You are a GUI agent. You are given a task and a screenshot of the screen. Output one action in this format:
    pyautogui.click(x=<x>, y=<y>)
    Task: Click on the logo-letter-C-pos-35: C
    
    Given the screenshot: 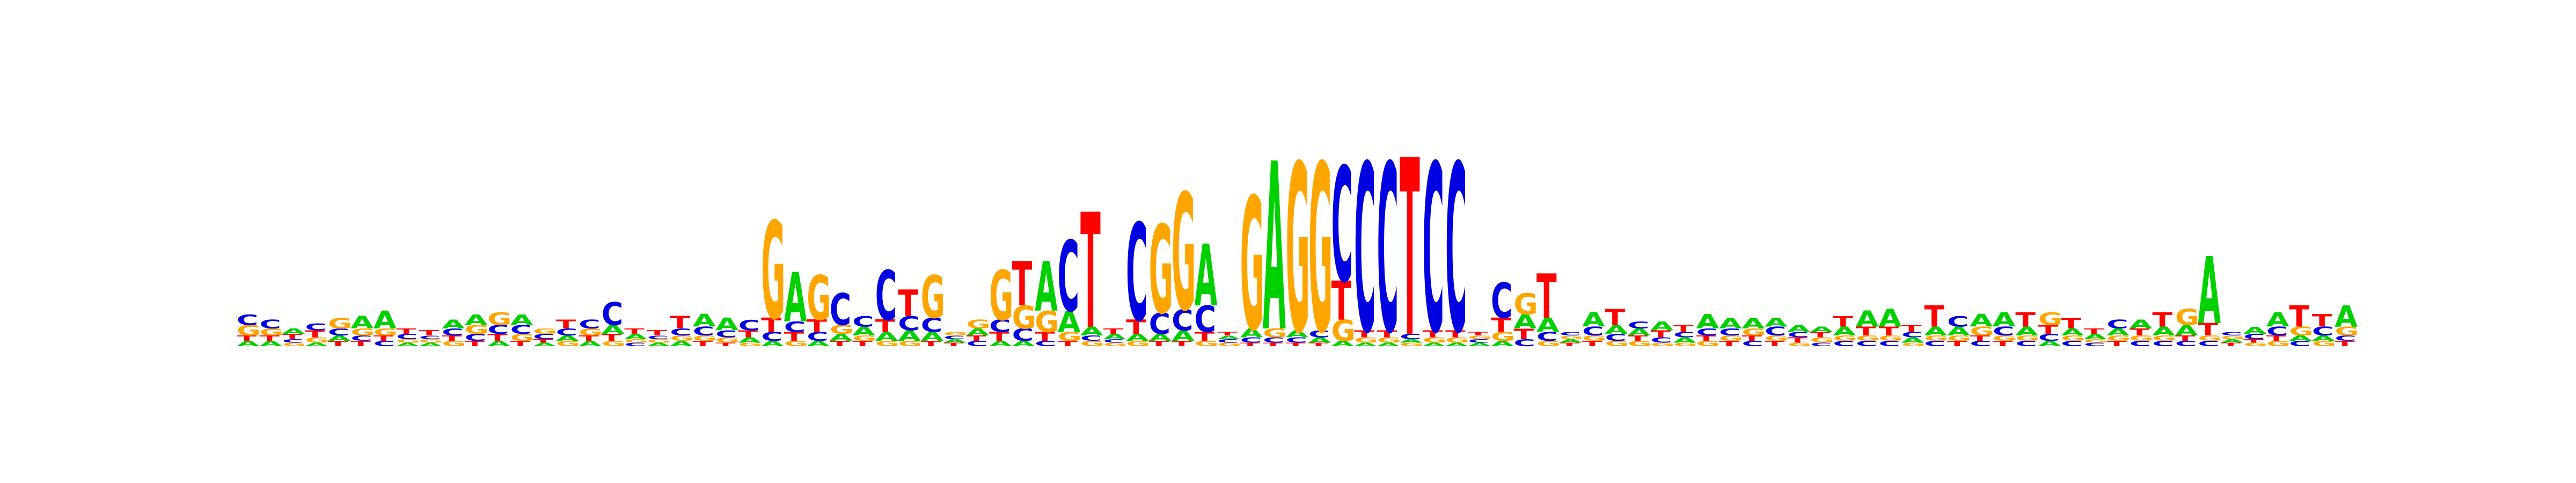 What is the action you would take?
    pyautogui.click(x=1023, y=335)
    